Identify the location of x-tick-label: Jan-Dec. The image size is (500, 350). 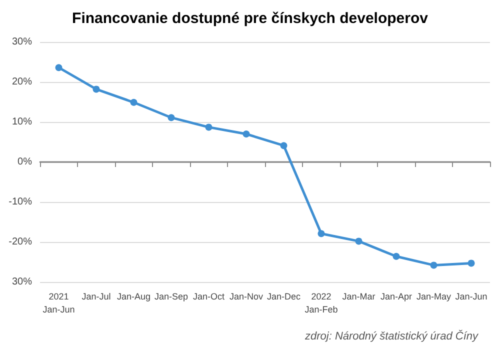
(284, 297).